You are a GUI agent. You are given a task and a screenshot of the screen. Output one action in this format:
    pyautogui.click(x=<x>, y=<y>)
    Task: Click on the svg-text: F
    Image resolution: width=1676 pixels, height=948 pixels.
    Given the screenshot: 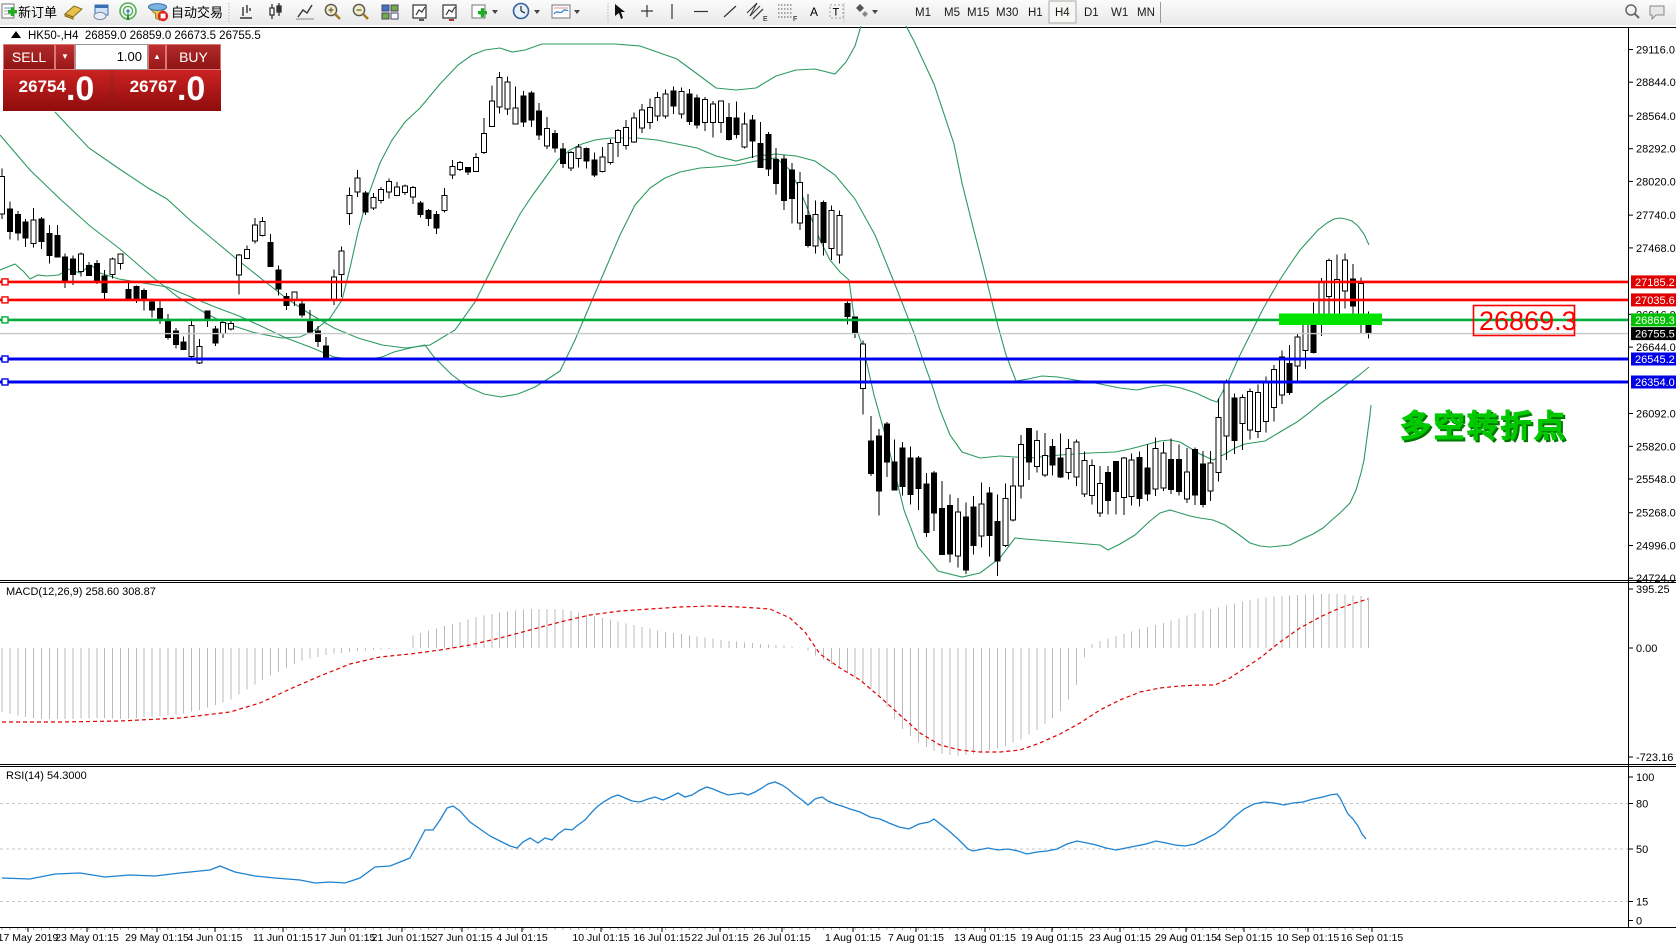 What is the action you would take?
    pyautogui.click(x=795, y=19)
    